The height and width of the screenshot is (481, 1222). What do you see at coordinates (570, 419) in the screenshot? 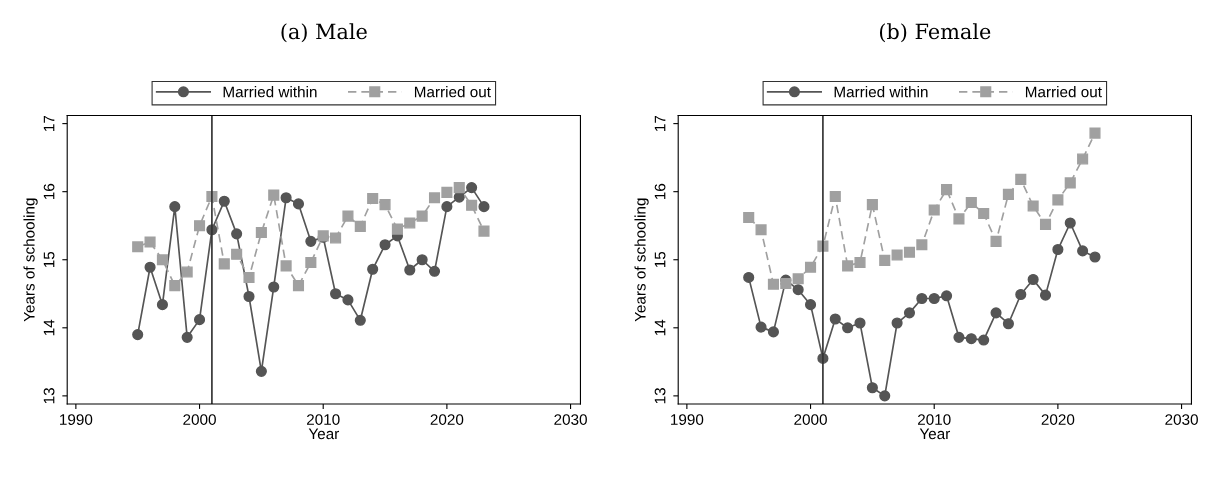
I see `x-tick-label: 2030` at bounding box center [570, 419].